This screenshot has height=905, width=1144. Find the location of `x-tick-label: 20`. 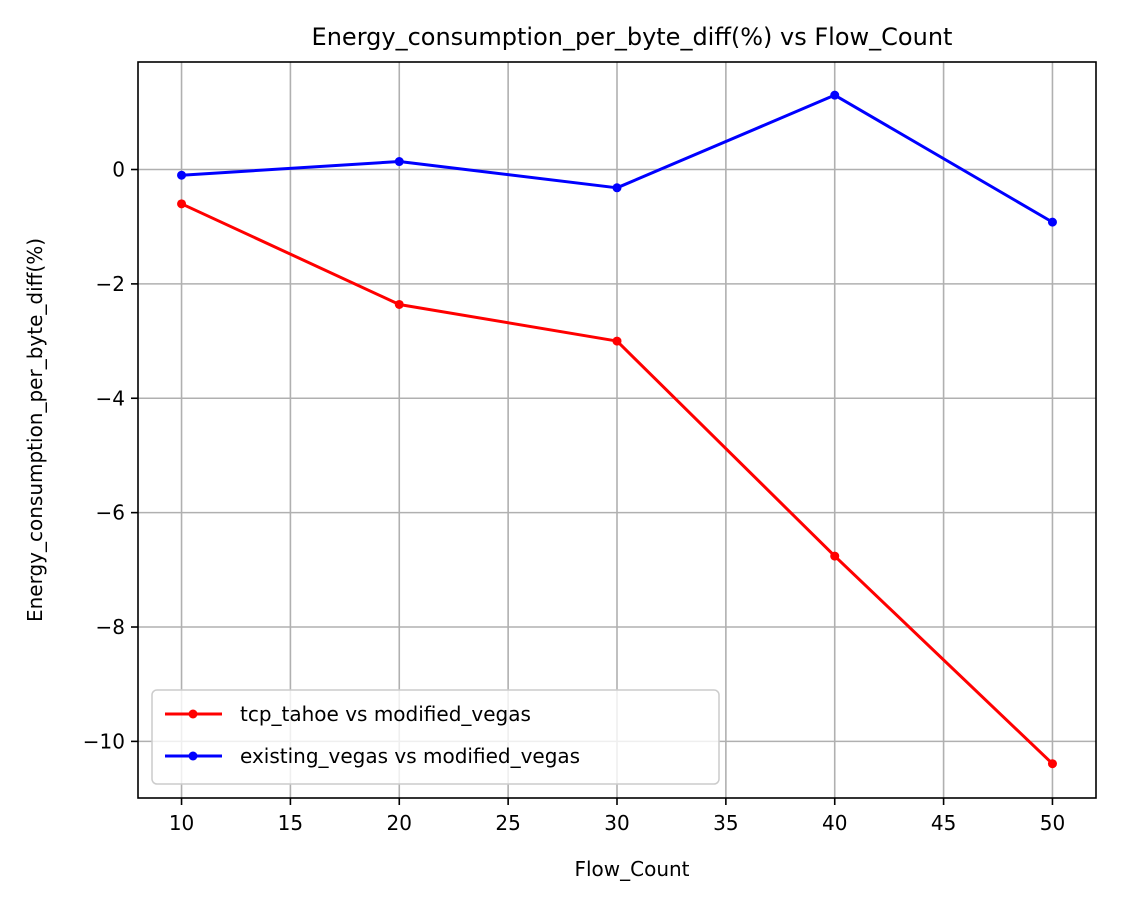

x-tick-label: 20 is located at coordinates (399, 823).